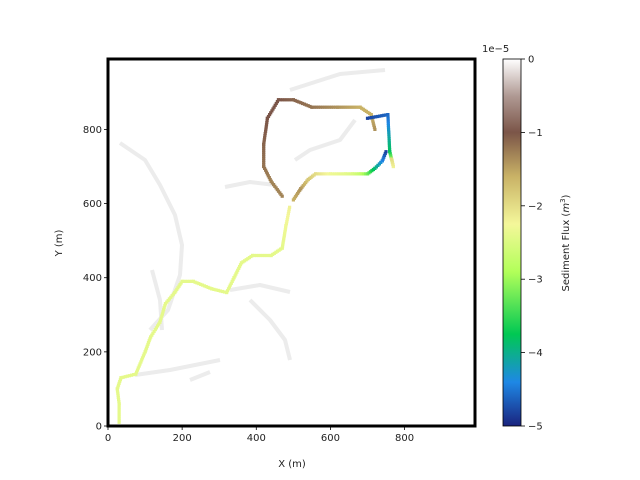 Image resolution: width=640 pixels, height=480 pixels. Describe the element at coordinates (404, 438) in the screenshot. I see `x-tick-label: 800` at that location.